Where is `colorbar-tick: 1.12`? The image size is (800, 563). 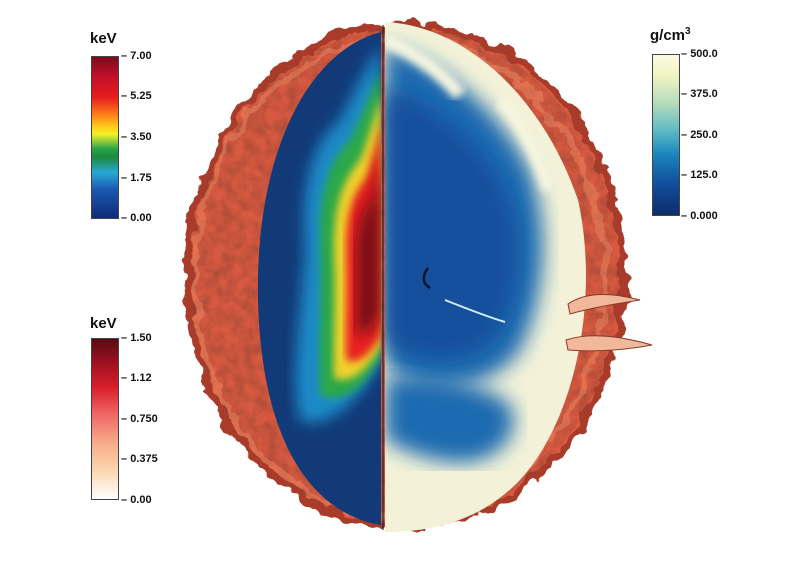 colorbar-tick: 1.12 is located at coordinates (136, 378).